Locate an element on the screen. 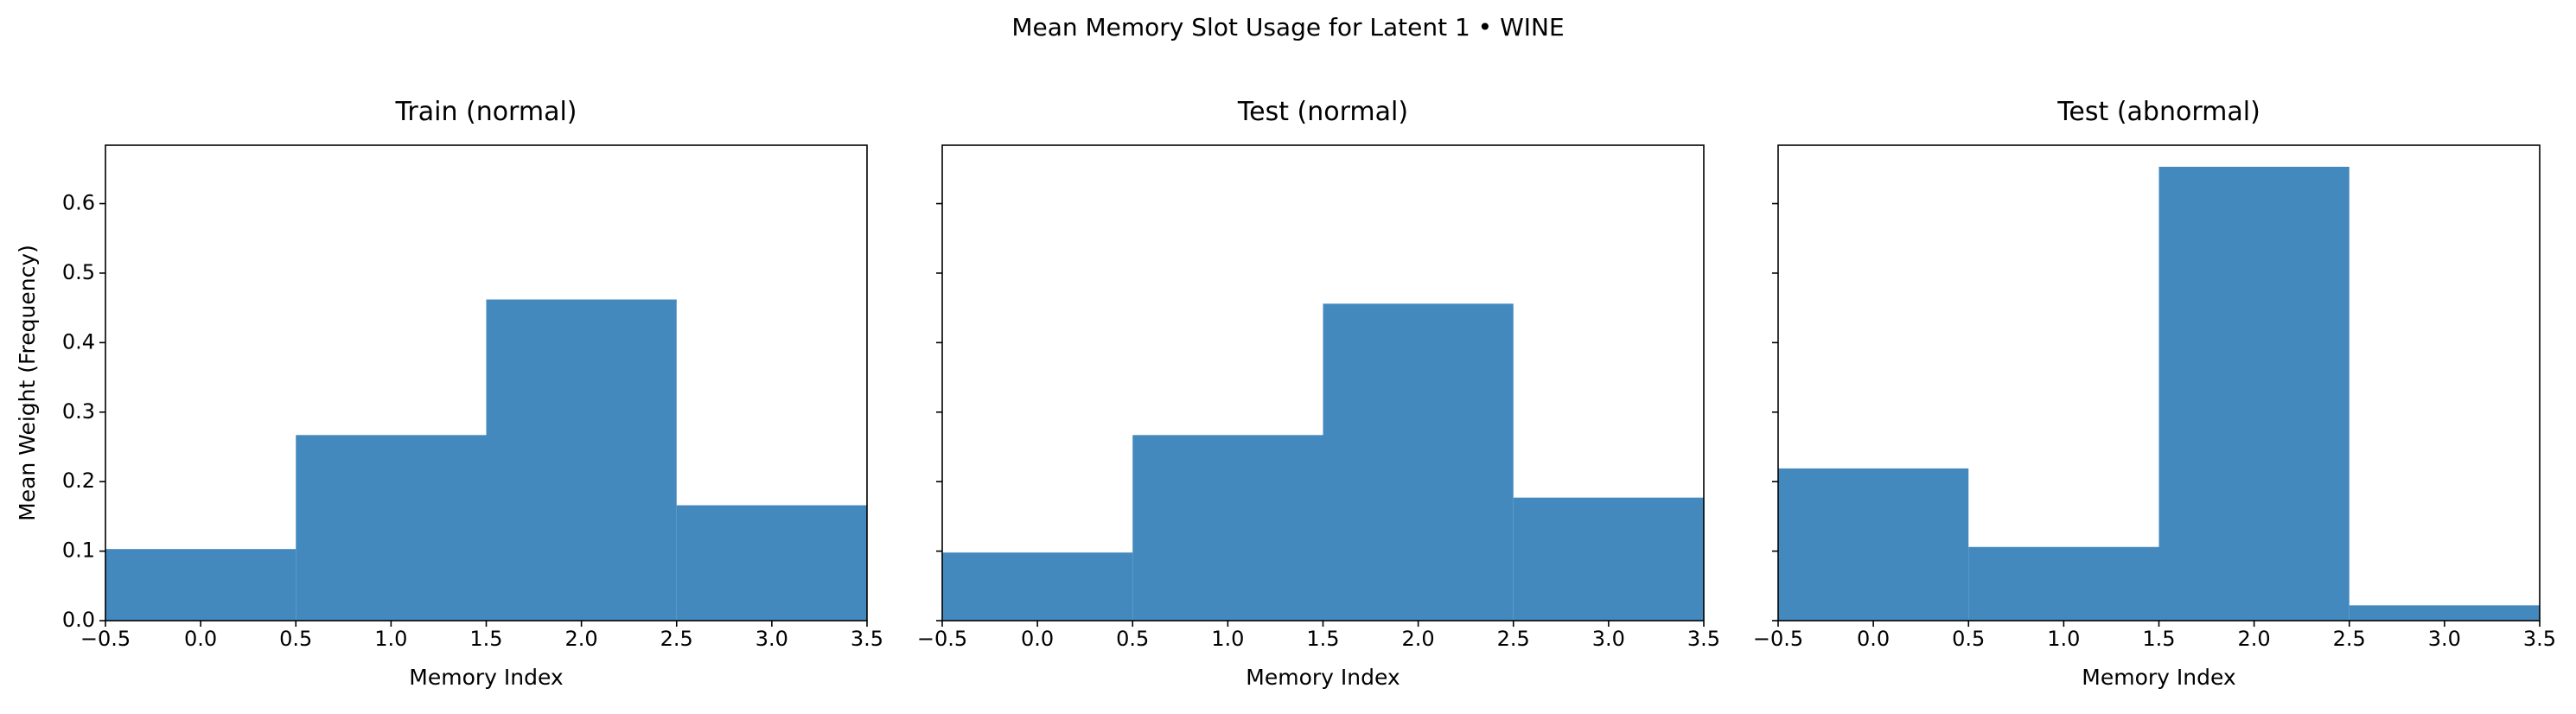  y-tick-label: 0.3 is located at coordinates (78, 412).